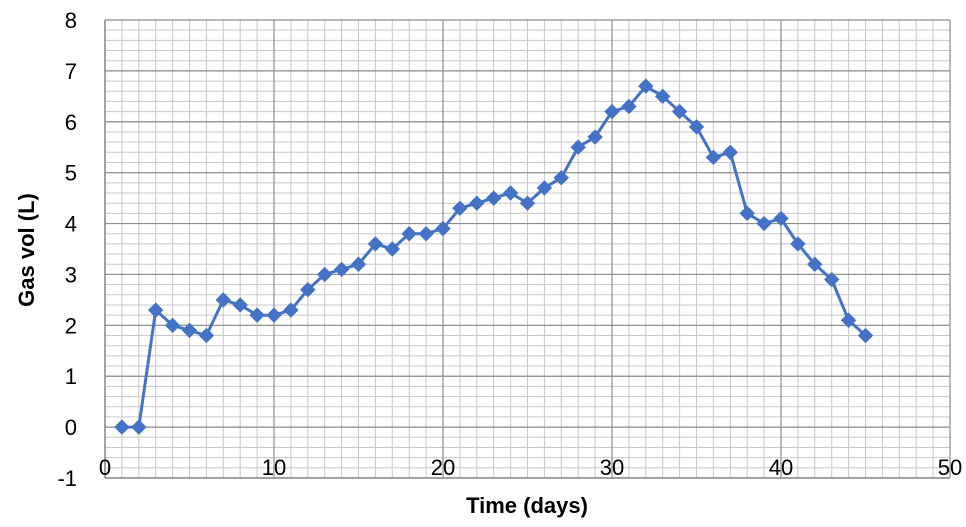  Describe the element at coordinates (67, 478) in the screenshot. I see `y-tick-label: -1` at that location.